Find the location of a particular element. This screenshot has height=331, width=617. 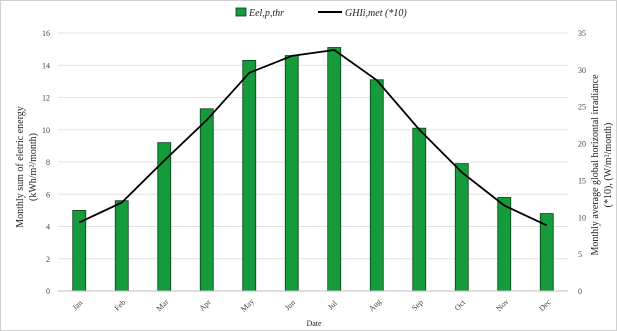

right-tick-label: 30 is located at coordinates (582, 70).